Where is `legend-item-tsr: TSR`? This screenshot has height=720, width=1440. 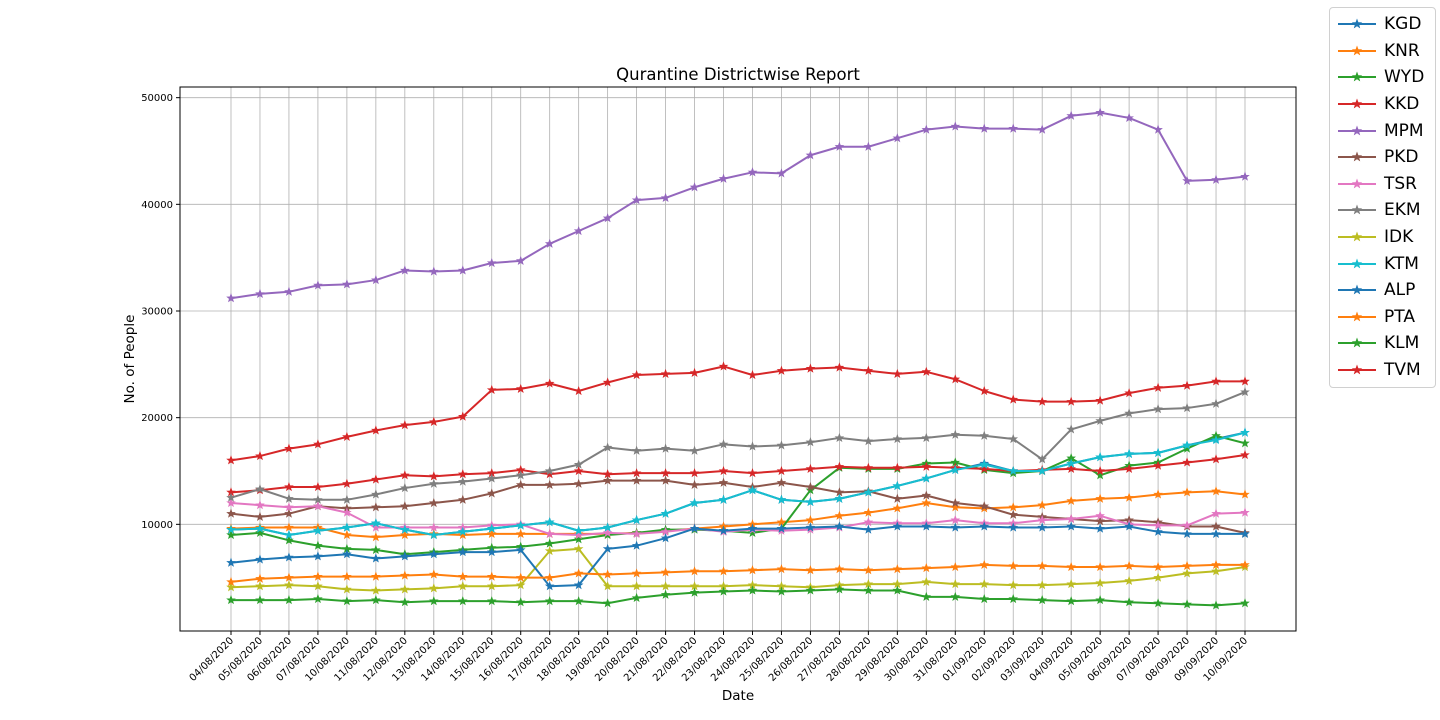
legend-item-tsr: TSR is located at coordinates (1382, 184).